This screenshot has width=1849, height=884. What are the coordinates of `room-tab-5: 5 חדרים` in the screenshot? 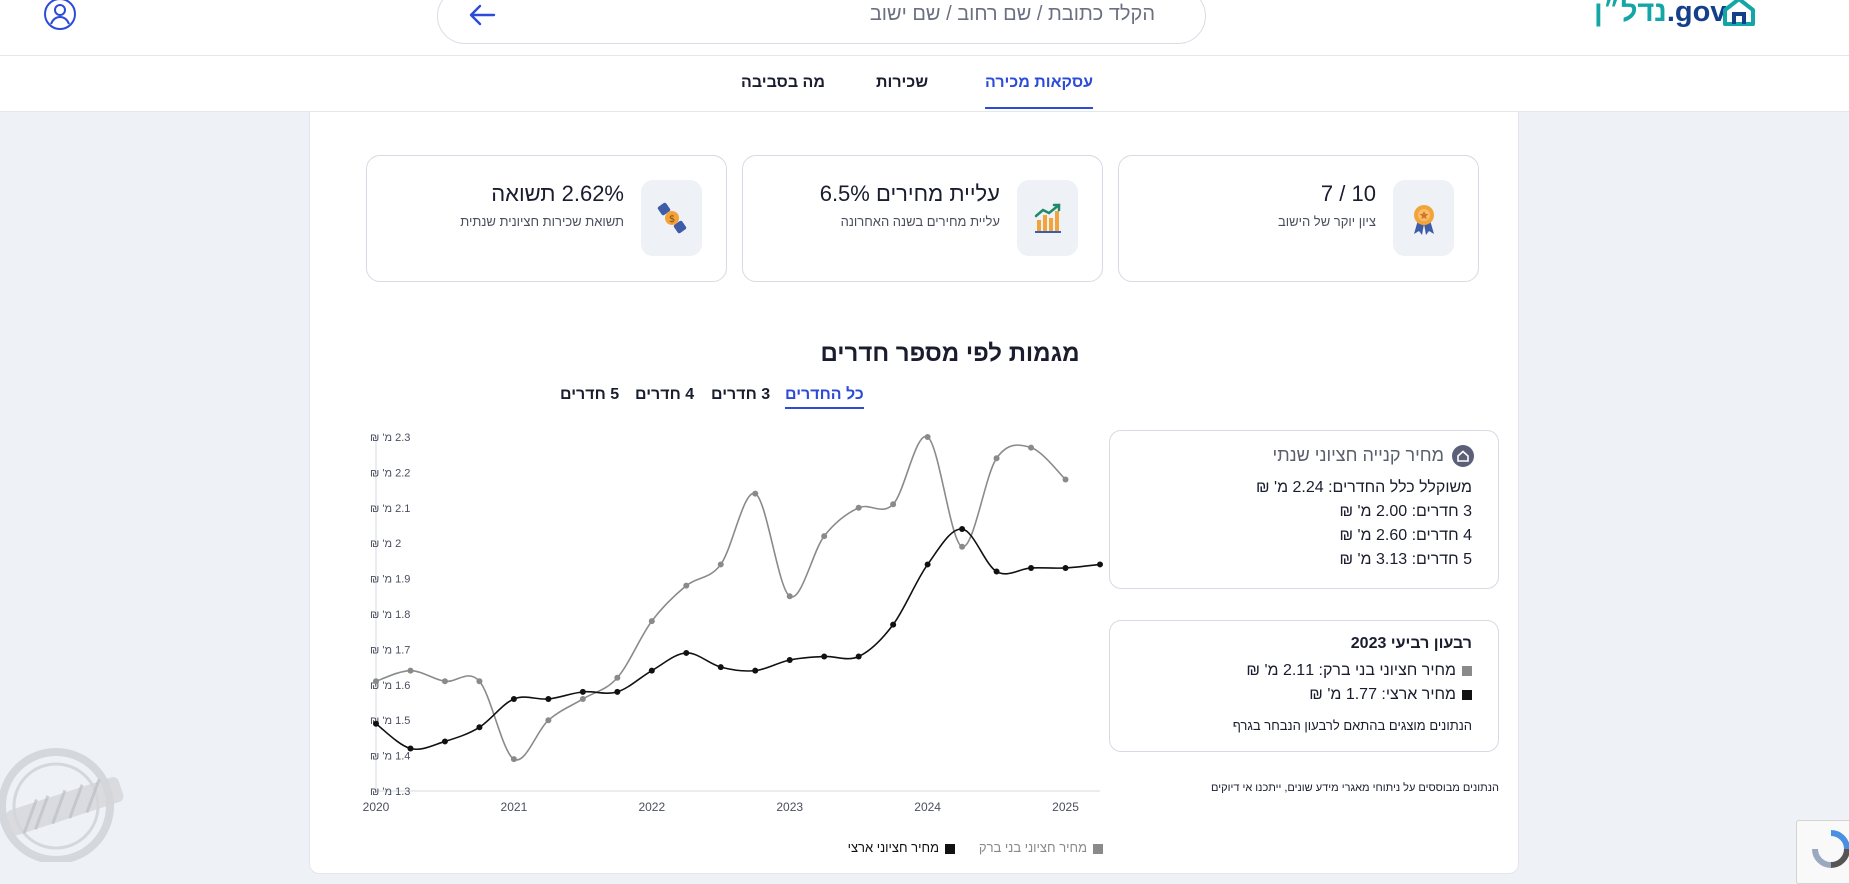 It's located at (590, 394).